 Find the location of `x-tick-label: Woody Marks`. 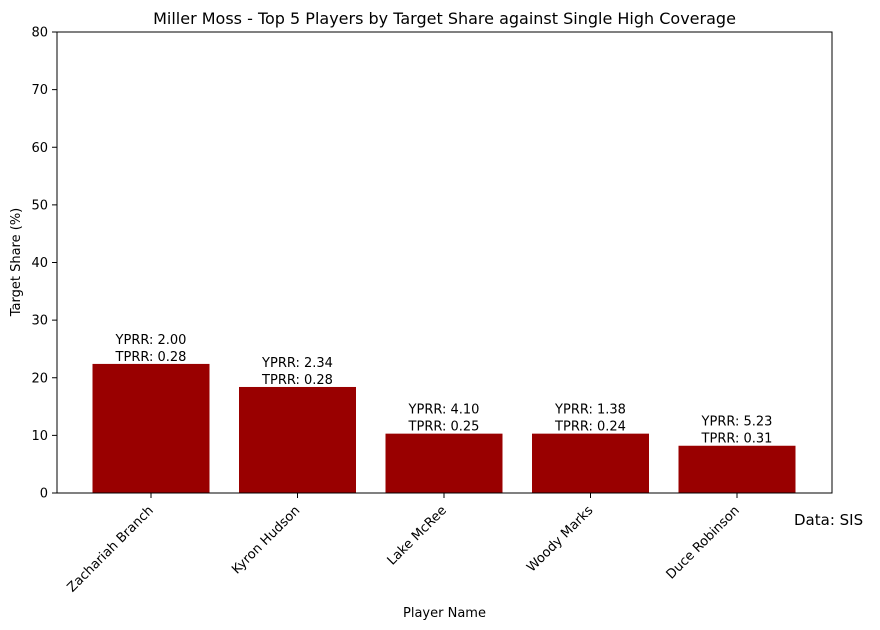

x-tick-label: Woody Marks is located at coordinates (560, 539).